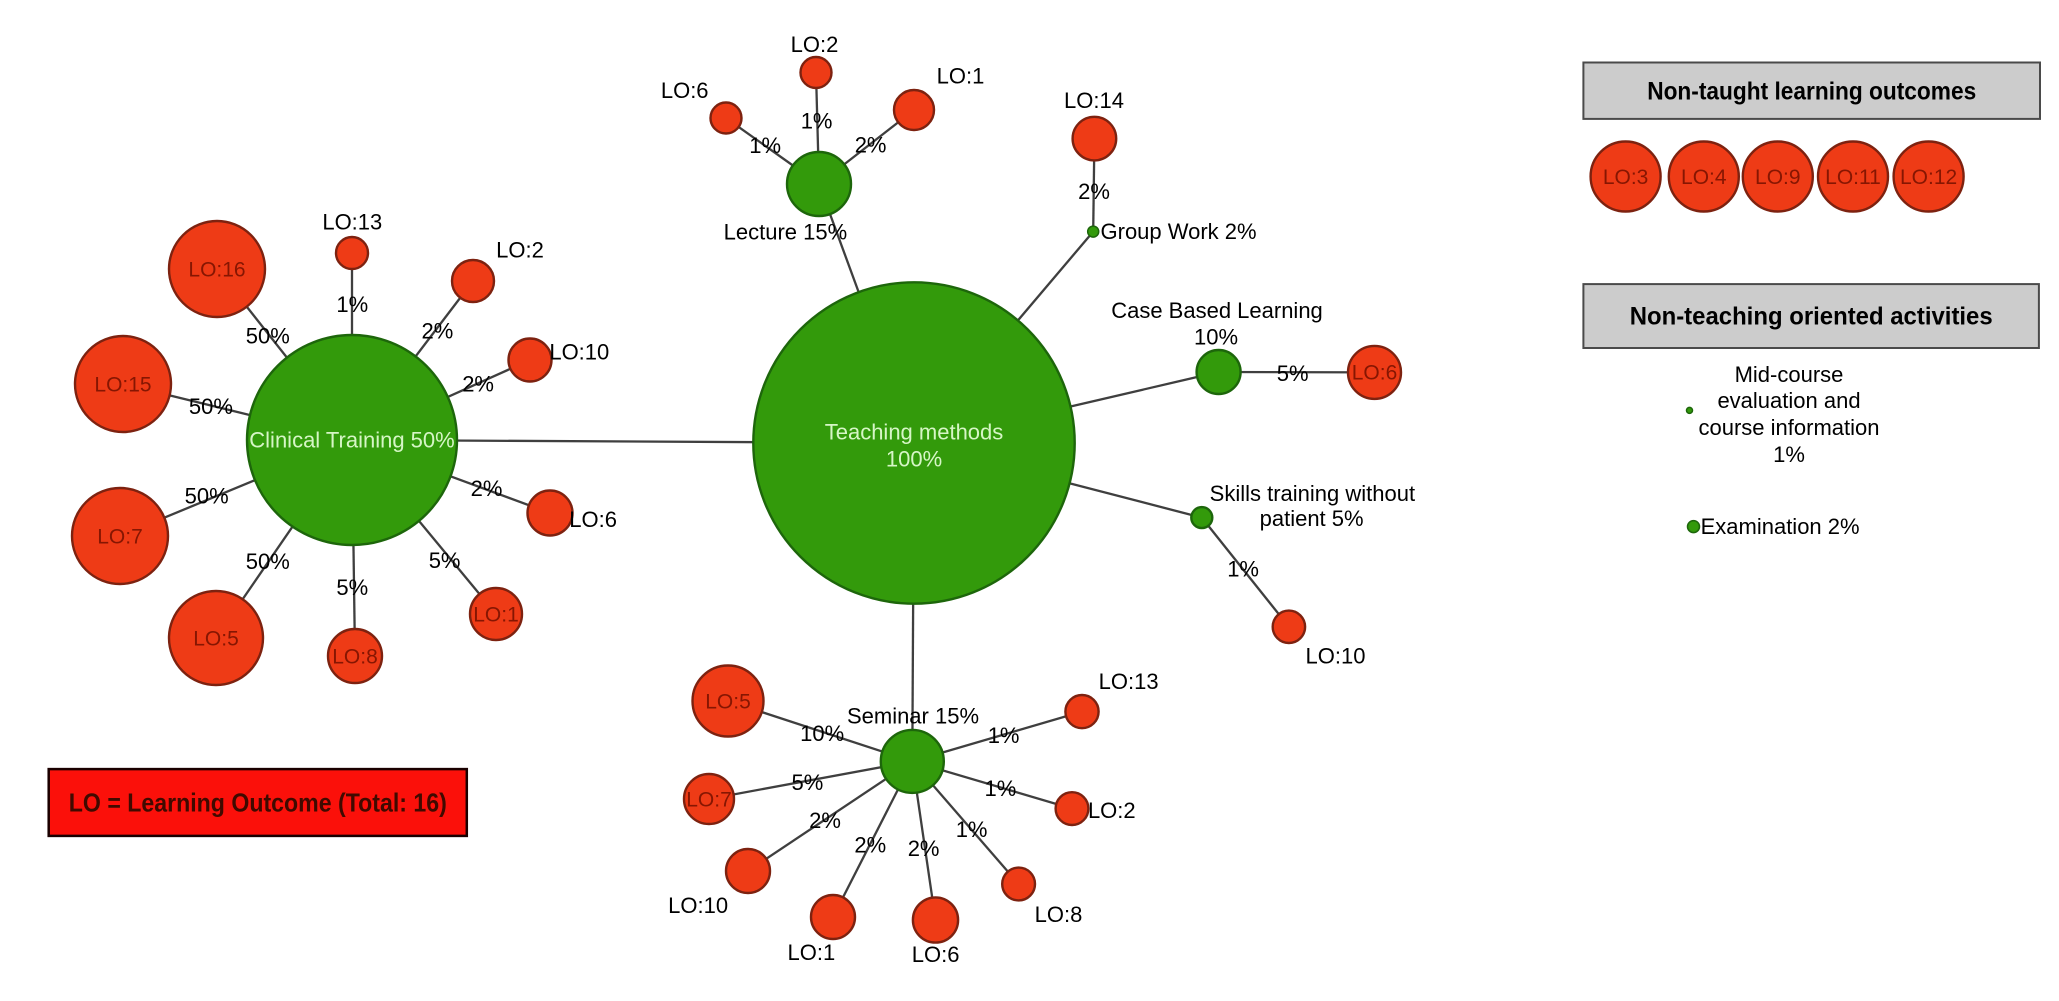 Image resolution: width=2059 pixels, height=1001 pixels. I want to click on svg-text: Mid-course, so click(1789, 374).